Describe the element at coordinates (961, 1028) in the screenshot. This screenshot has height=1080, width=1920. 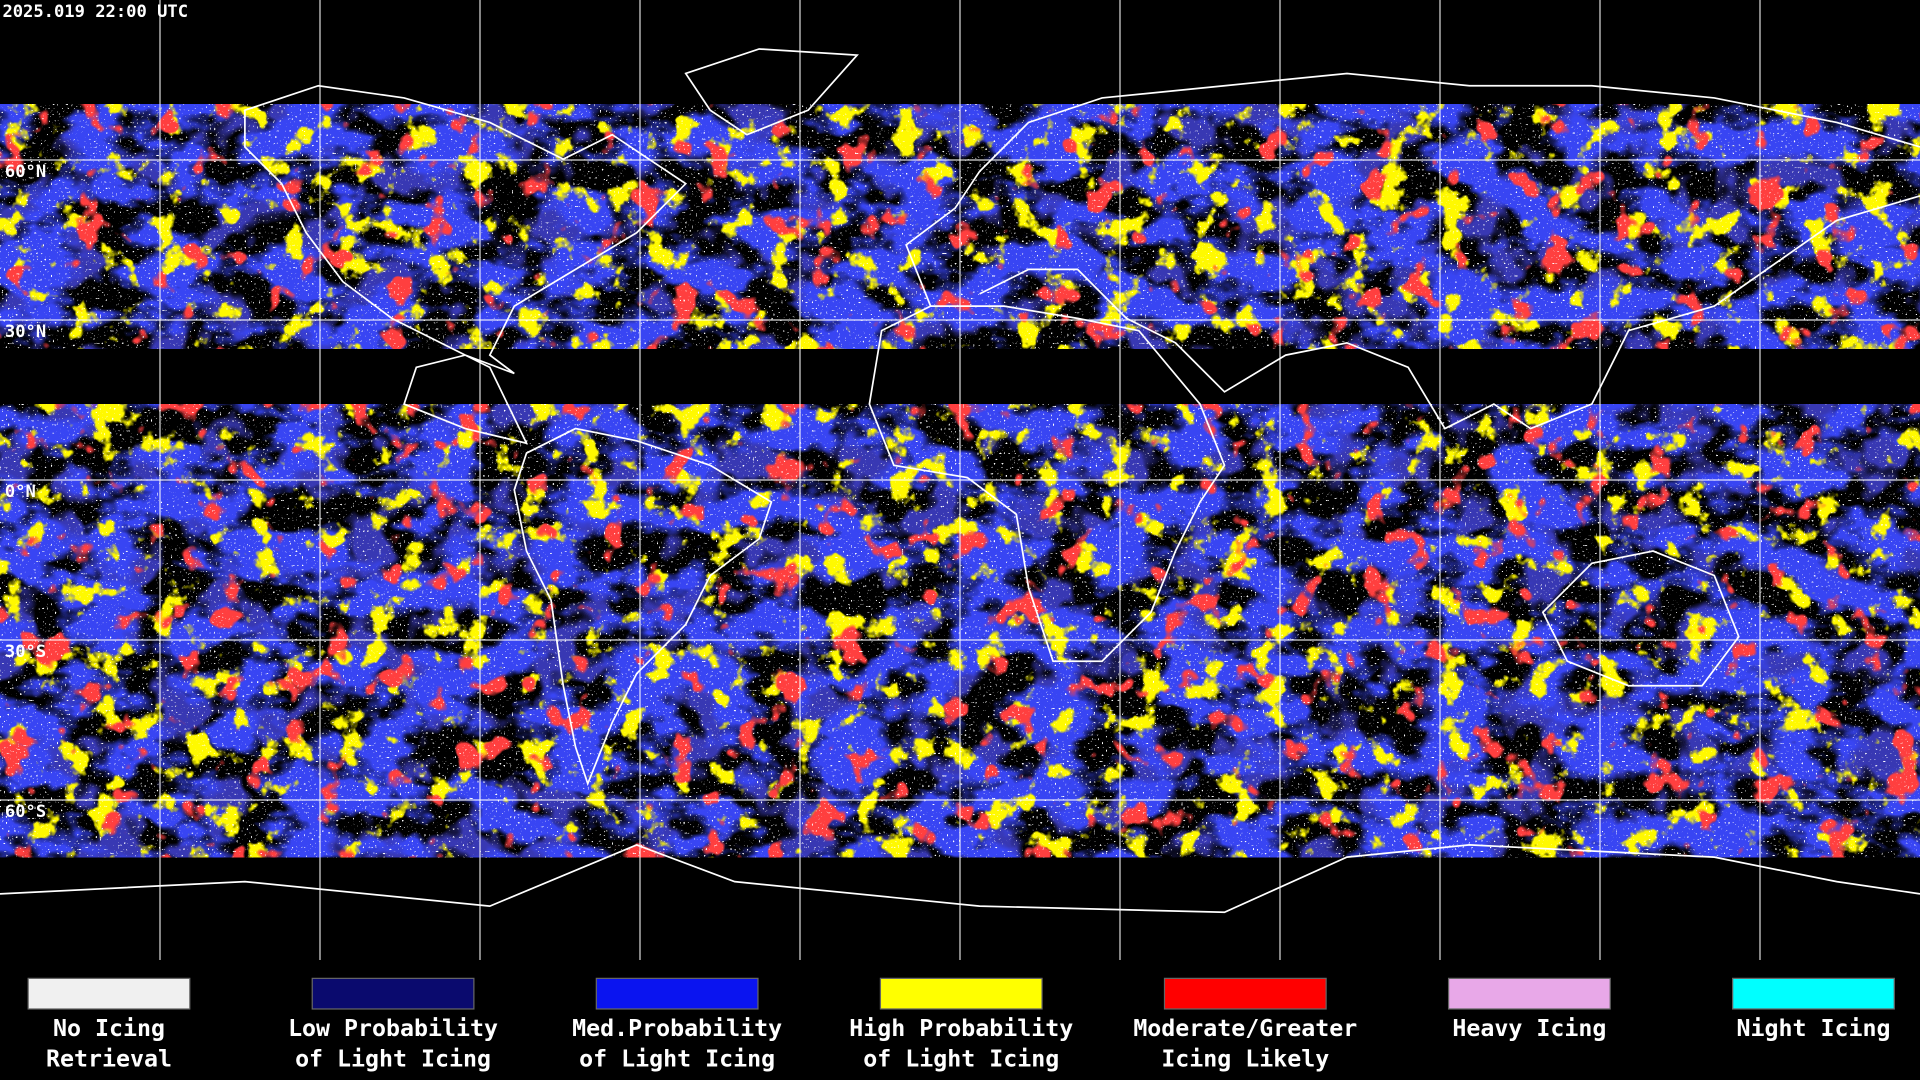
I see `legend-label: High Probability` at that location.